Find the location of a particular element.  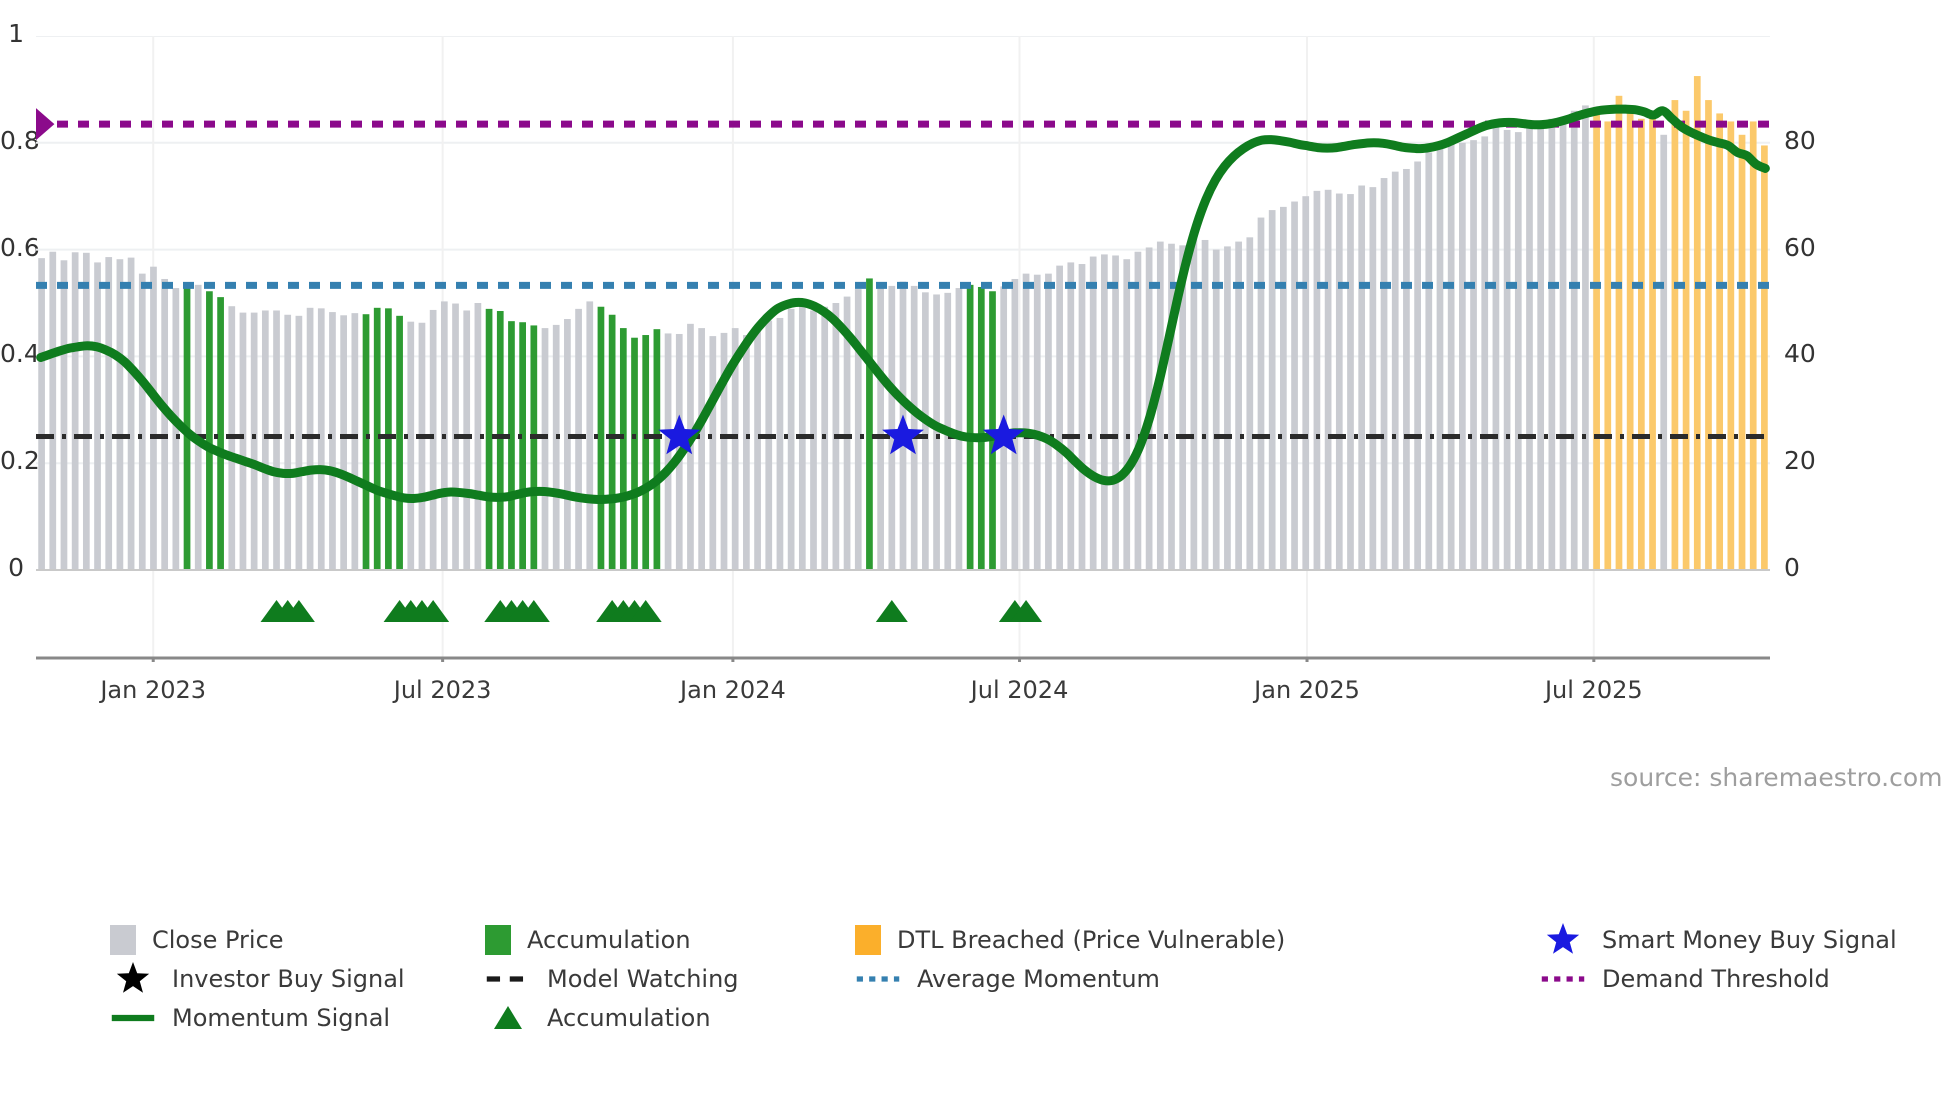

legend-accumulation-bar: Accumulation is located at coordinates (588, 940).